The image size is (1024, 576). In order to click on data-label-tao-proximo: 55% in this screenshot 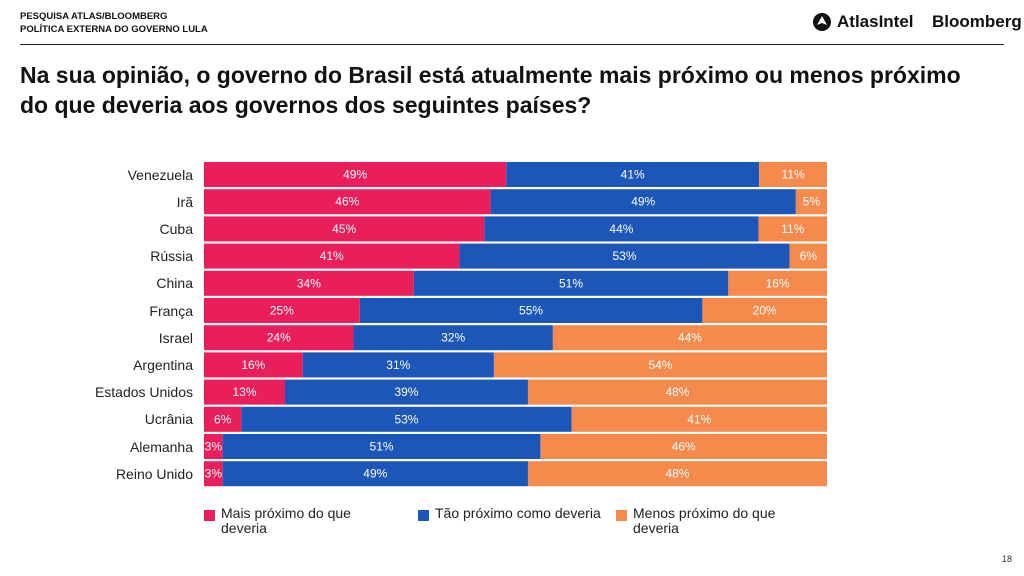, I will do `click(531, 311)`.